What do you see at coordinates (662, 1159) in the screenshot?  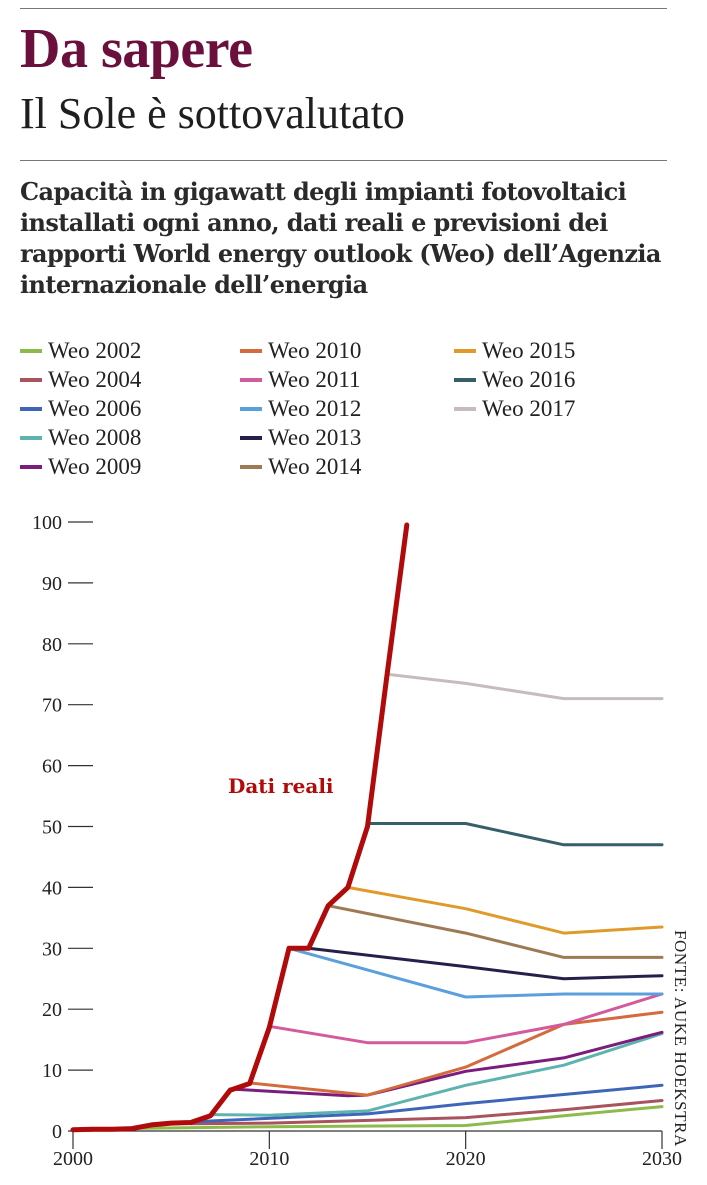 I see `x-tick-label: 2030` at bounding box center [662, 1159].